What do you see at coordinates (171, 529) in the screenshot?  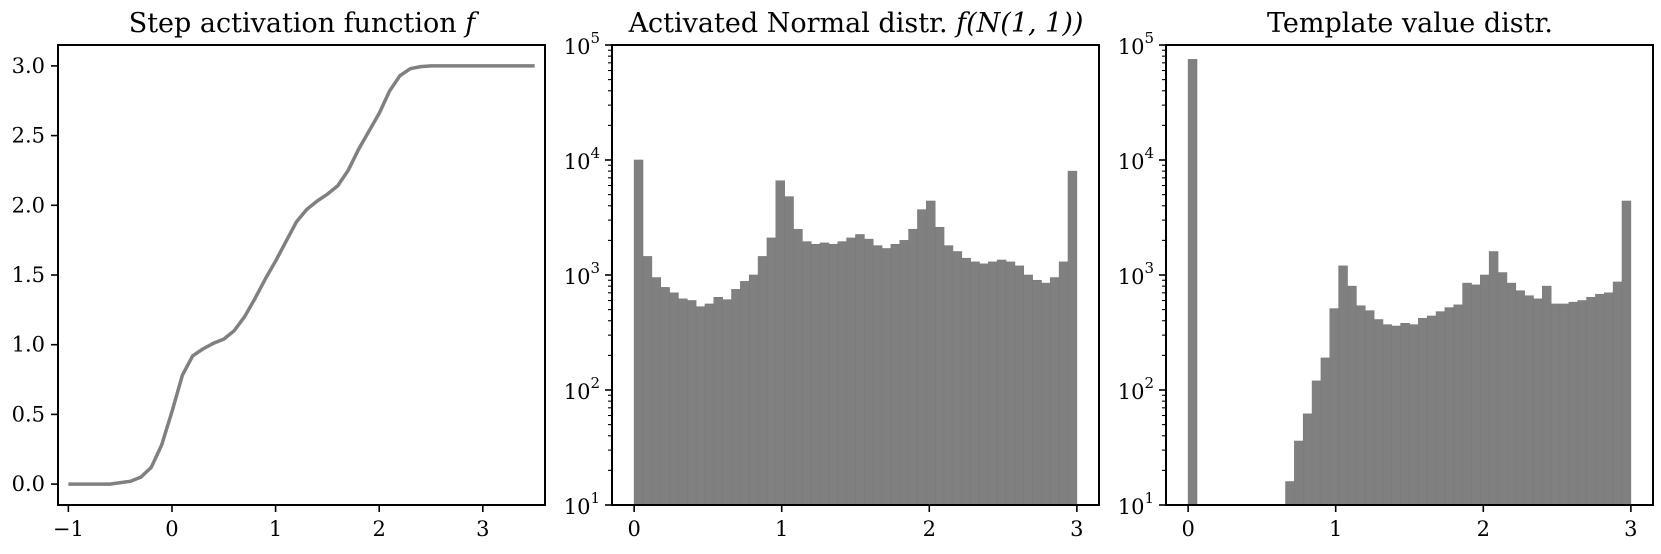 I see `x-tick-label: 0` at bounding box center [171, 529].